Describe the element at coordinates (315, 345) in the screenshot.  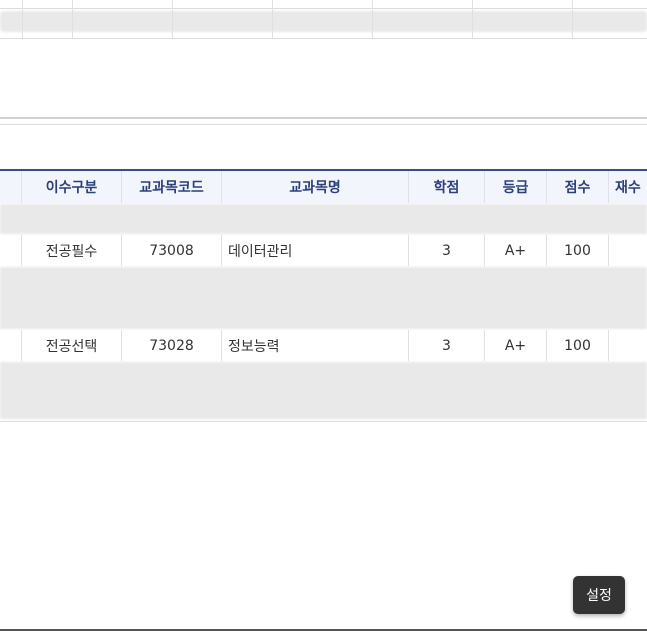
I see `cell-name: 정보능력` at that location.